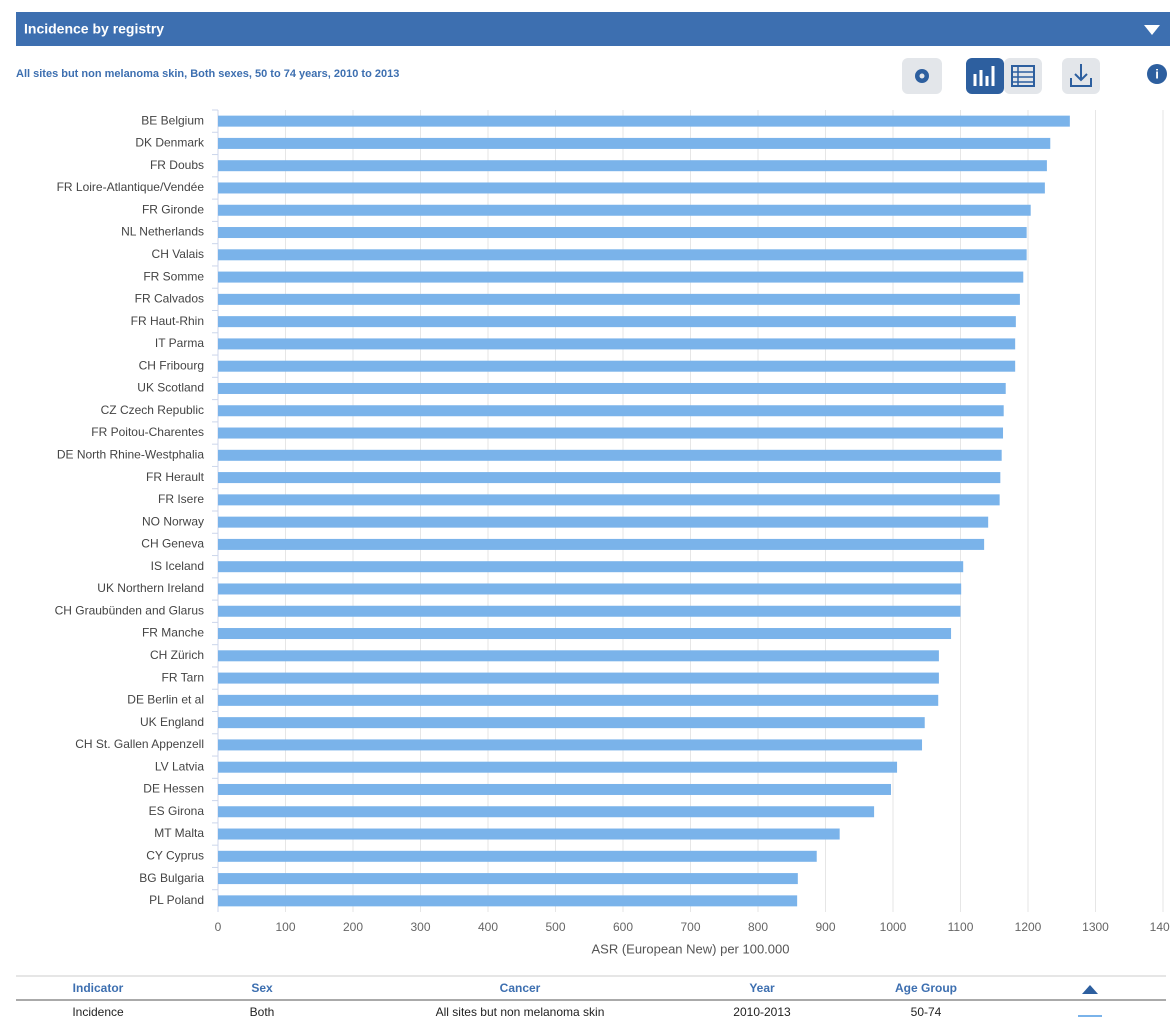 Image resolution: width=1170 pixels, height=1028 pixels. I want to click on x-tick-label: 1400, so click(1160, 927).